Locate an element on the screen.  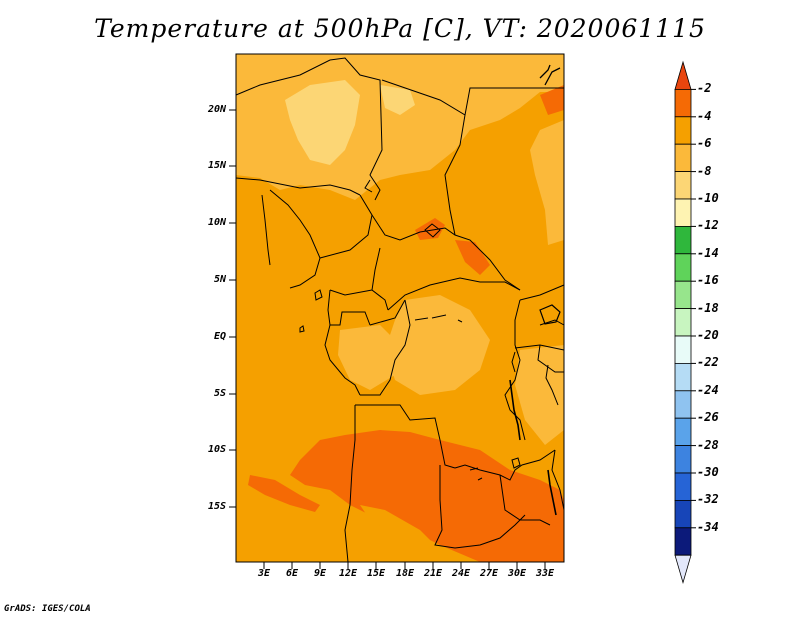
colorbar-label: -26 is located at coordinates (708, 417).